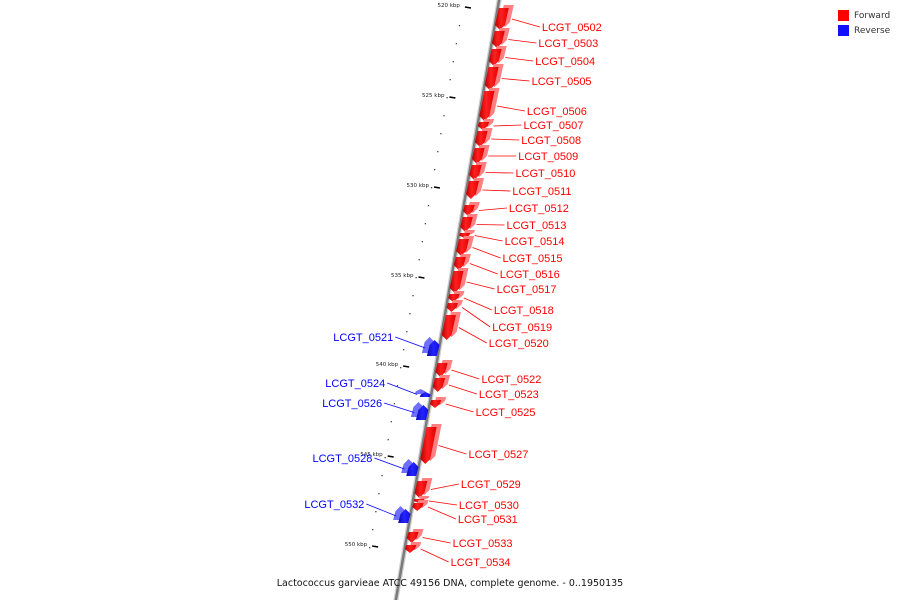 The image size is (900, 600). What do you see at coordinates (414, 287) in the screenshot?
I see `ruler-dots` at bounding box center [414, 287].